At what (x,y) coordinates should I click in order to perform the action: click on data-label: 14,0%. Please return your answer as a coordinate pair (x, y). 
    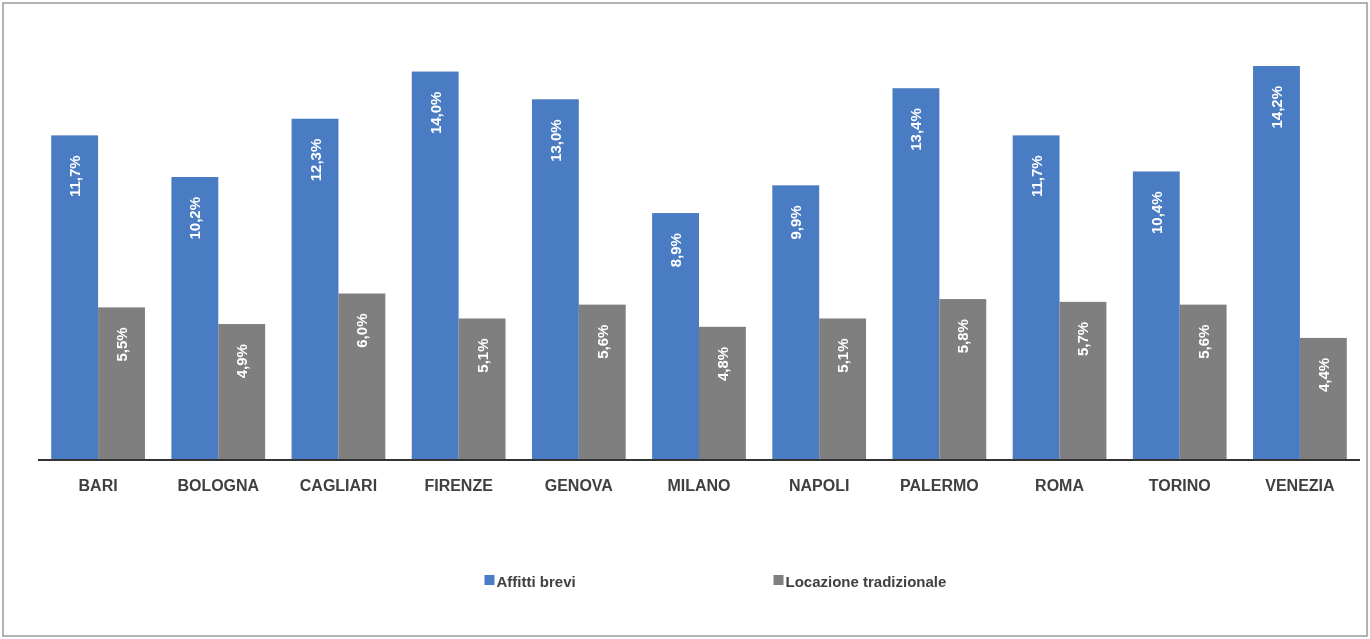
    Looking at the image, I should click on (435, 113).